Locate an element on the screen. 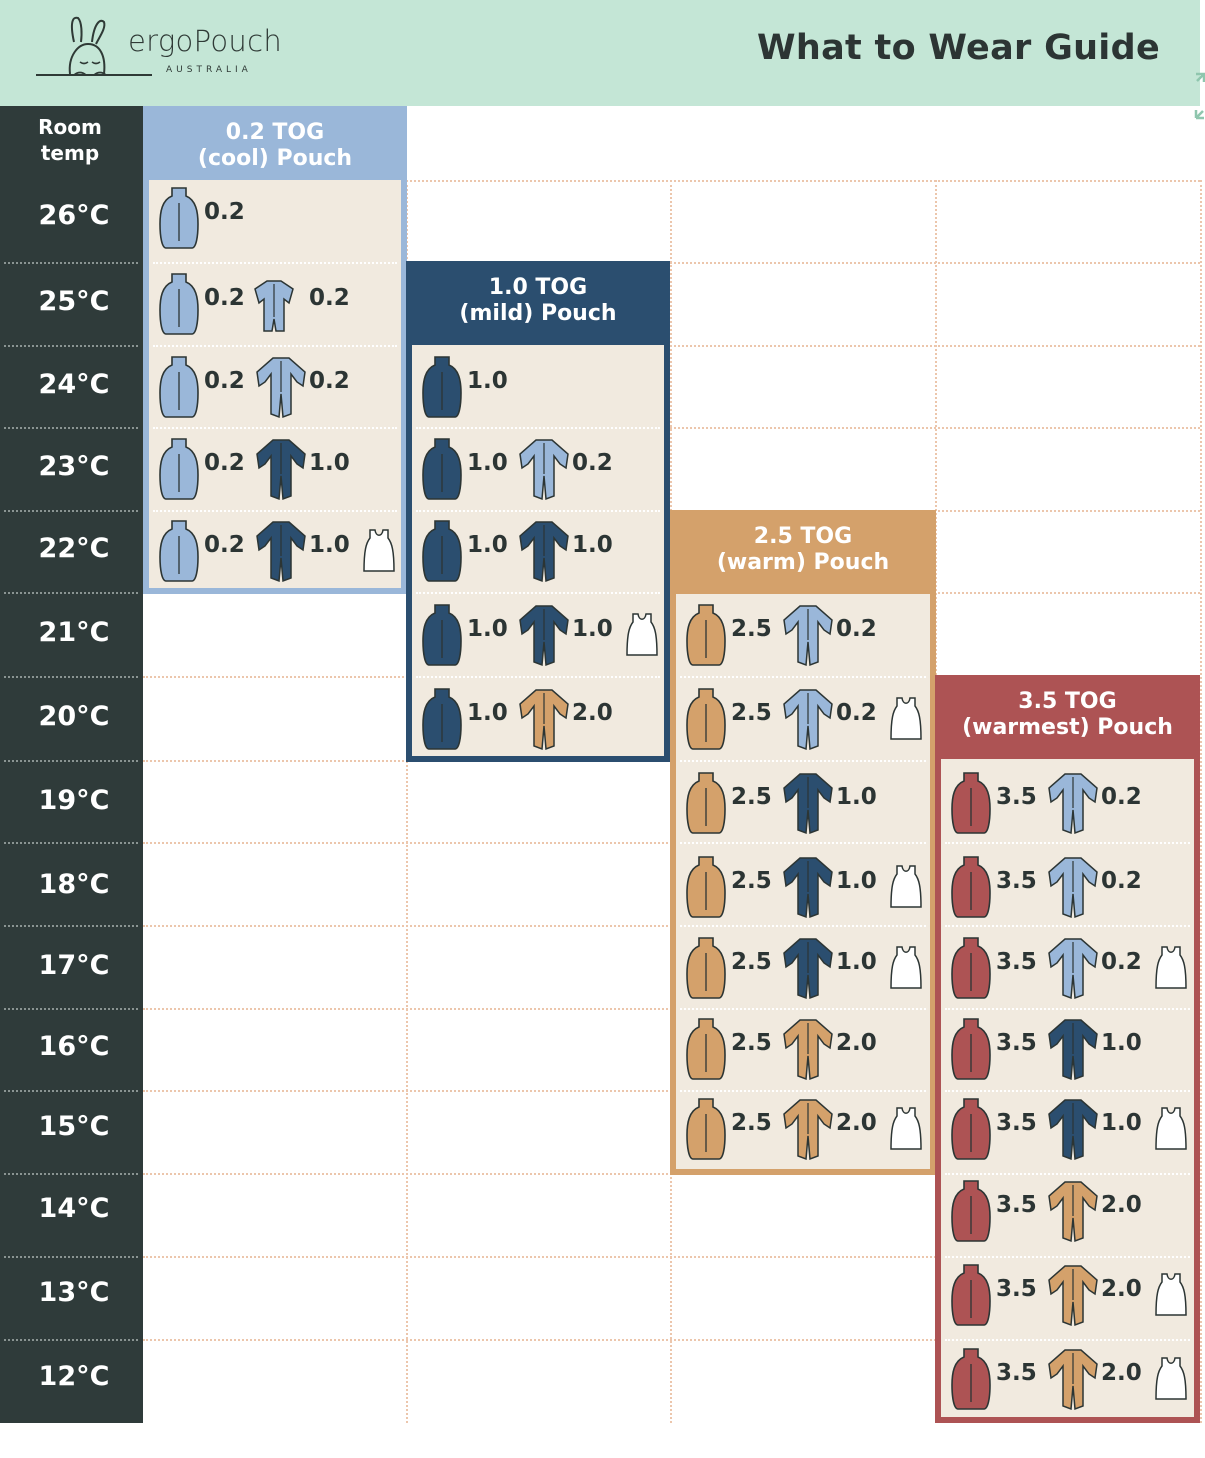  tog-panel-title: 3.5 TOG (warmest) Pouch is located at coordinates (1067, 714).